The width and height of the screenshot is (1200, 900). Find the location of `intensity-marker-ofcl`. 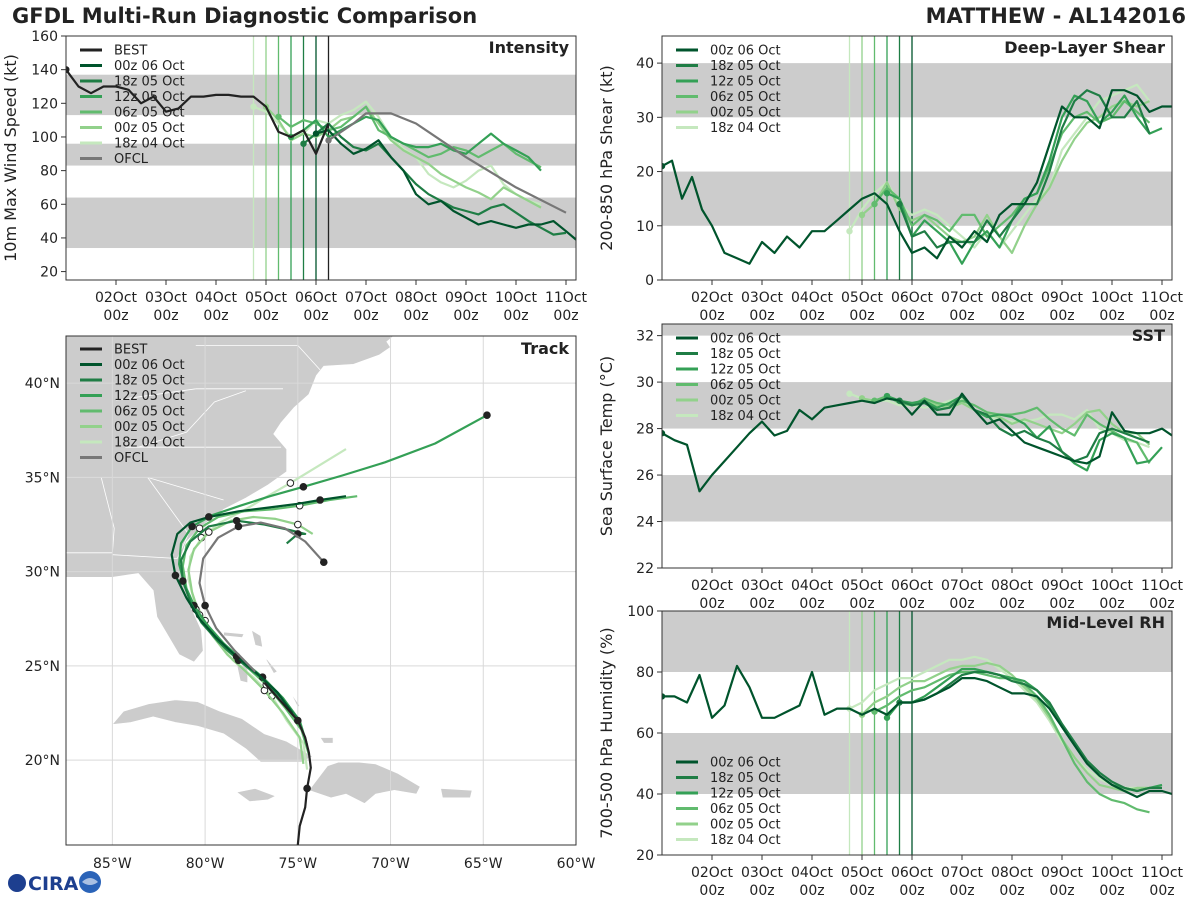

intensity-marker-ofcl is located at coordinates (328, 140).